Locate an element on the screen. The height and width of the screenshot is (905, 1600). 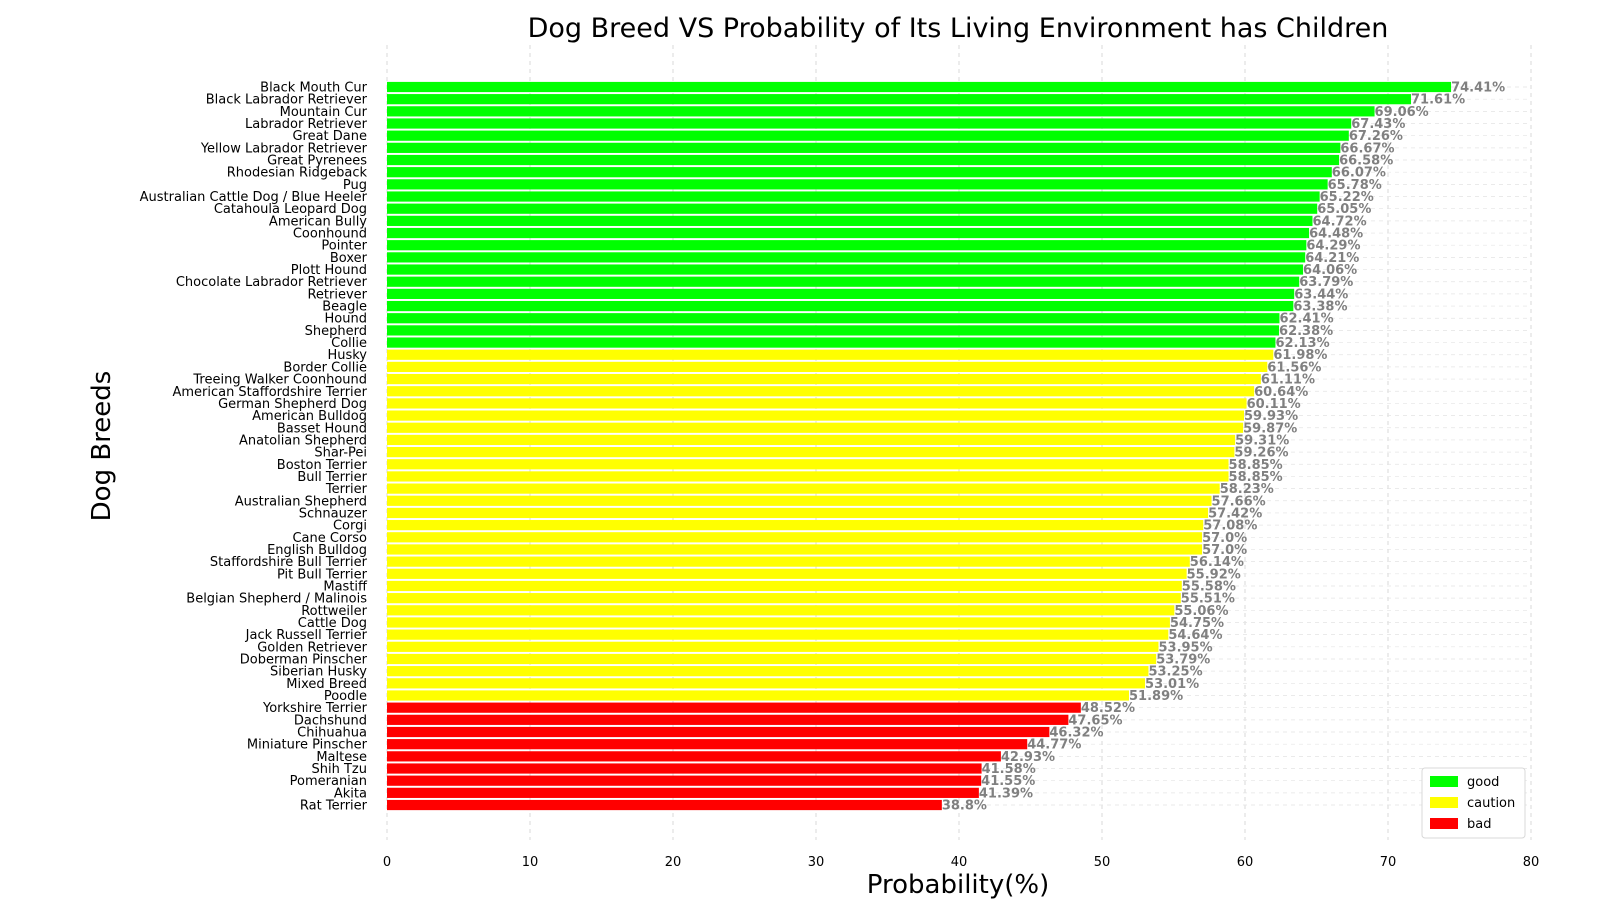
data-label: 41.39% is located at coordinates (1006, 793).